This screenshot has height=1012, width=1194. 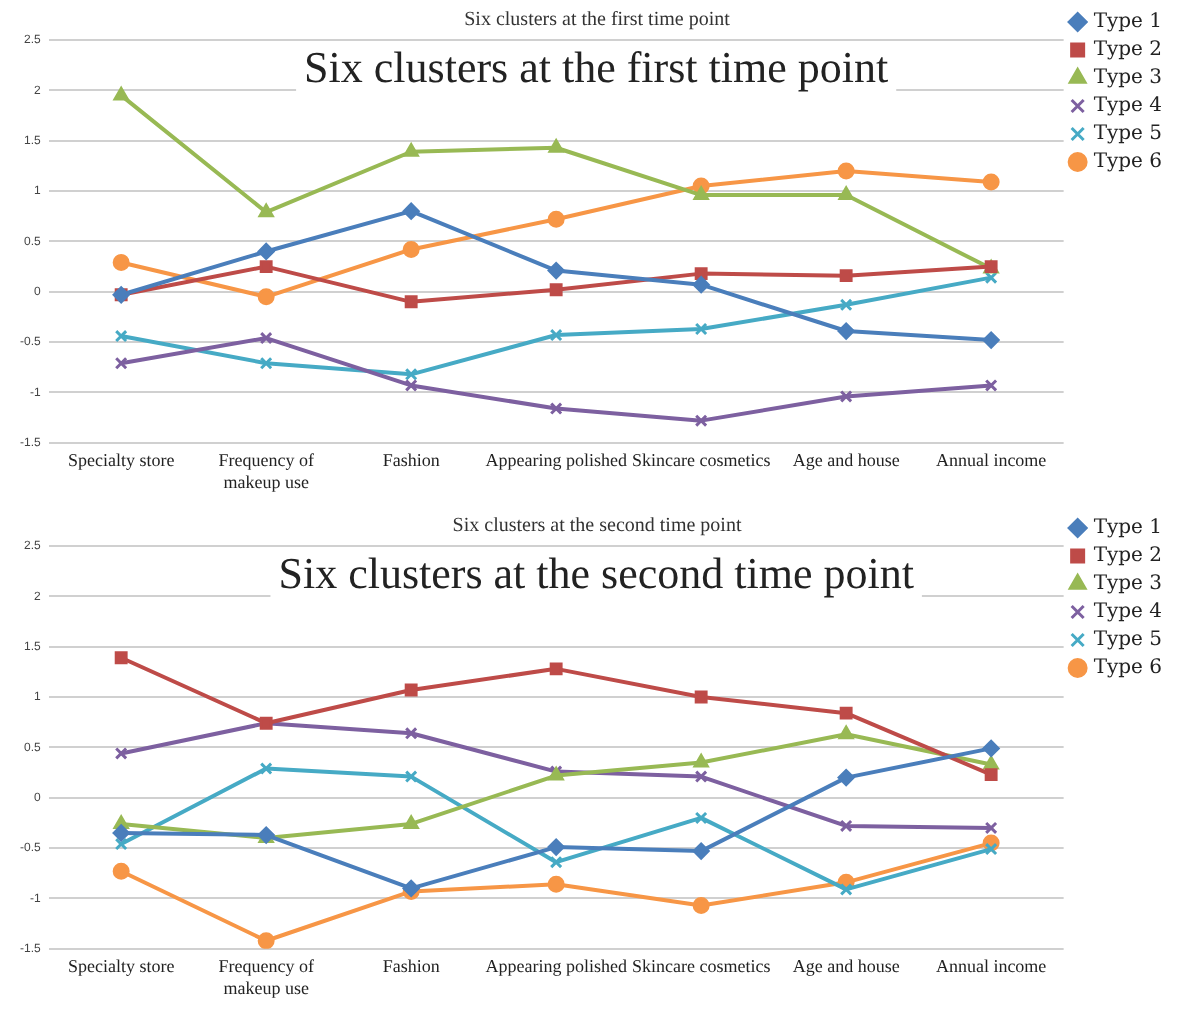 What do you see at coordinates (596, 572) in the screenshot?
I see `chart-subtitle: Six clusters at the second time point` at bounding box center [596, 572].